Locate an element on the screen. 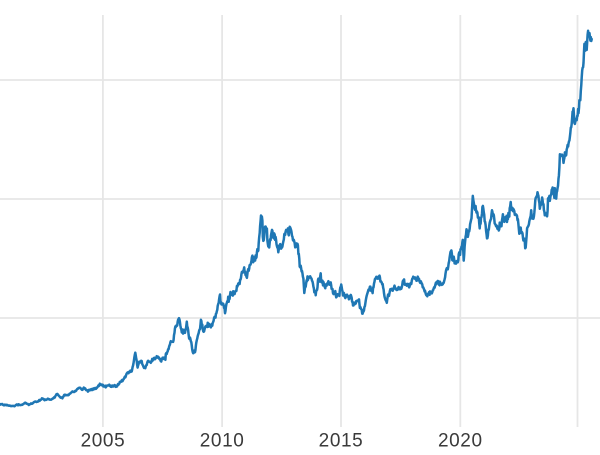 Image resolution: width=600 pixels, height=455 pixels. svg-text: 2010 is located at coordinates (222, 441).